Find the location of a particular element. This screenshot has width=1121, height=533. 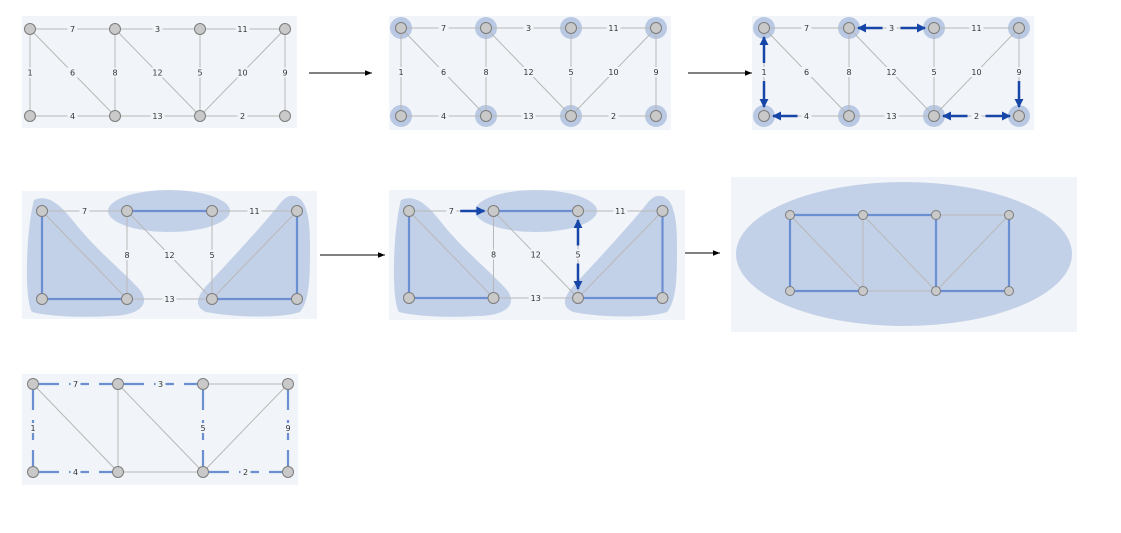

edges is located at coordinates (899, 253).